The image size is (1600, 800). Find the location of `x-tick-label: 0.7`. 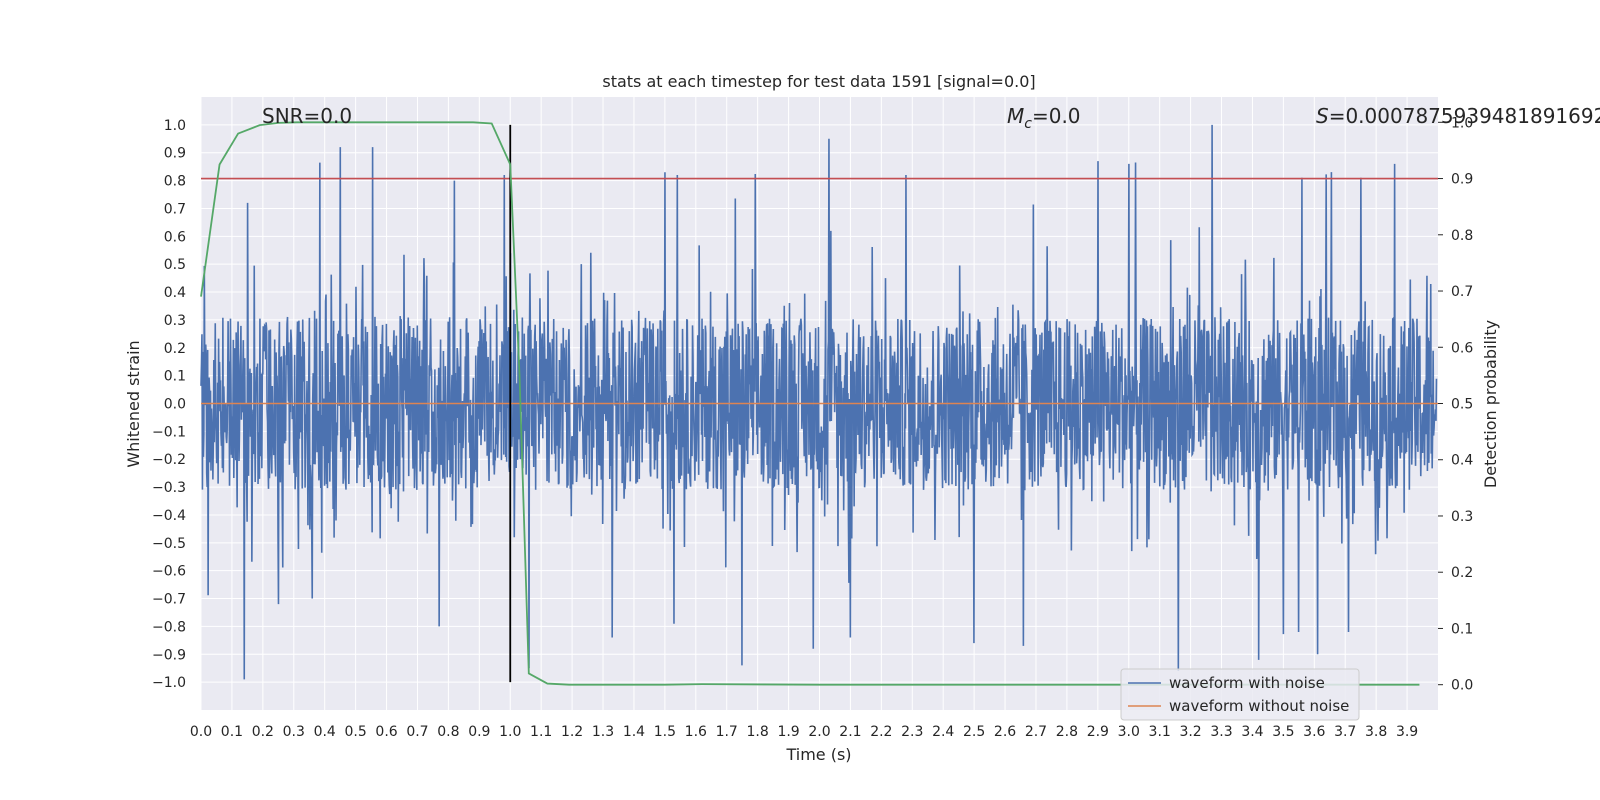

x-tick-label: 0.7 is located at coordinates (417, 732).